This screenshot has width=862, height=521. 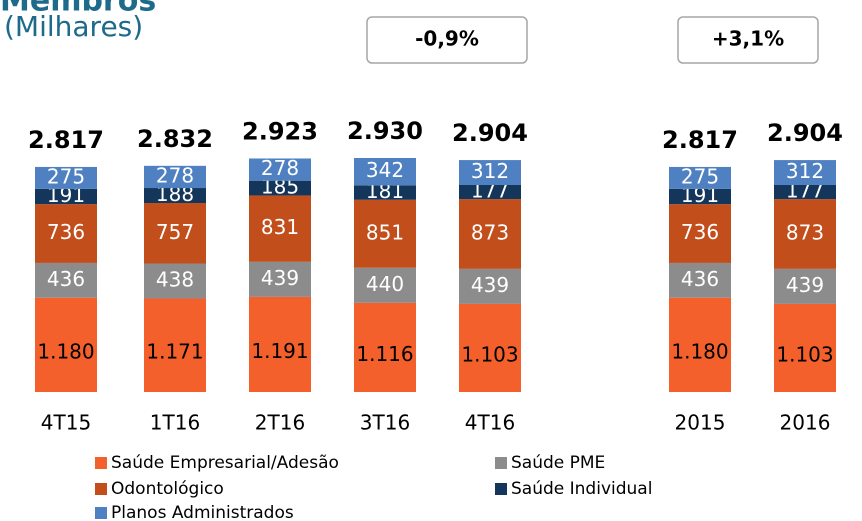 I want to click on total-label: 2.930, so click(x=385, y=131).